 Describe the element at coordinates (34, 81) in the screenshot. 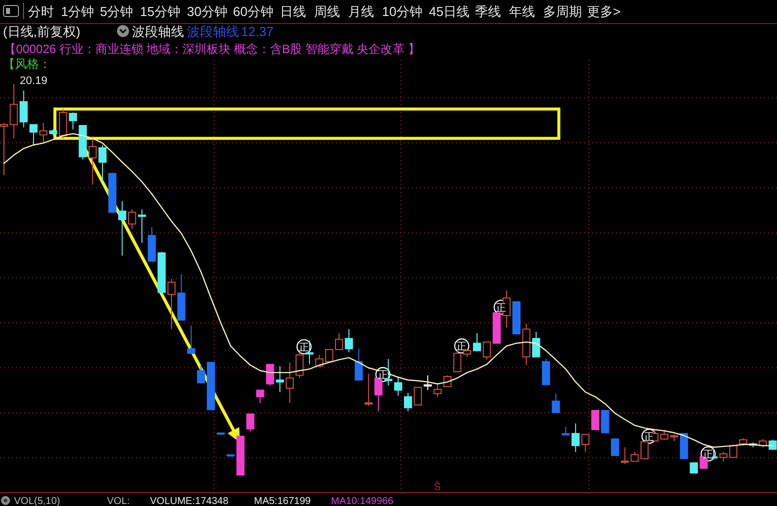

I see `annotation: 20.19` at that location.